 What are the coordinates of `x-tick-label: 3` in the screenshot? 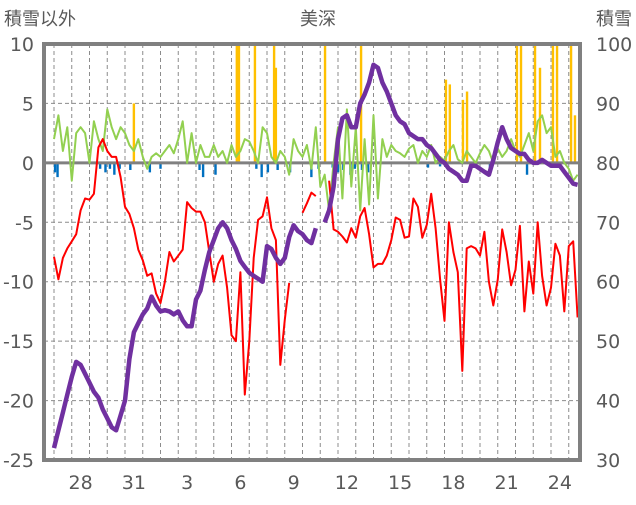 It's located at (187, 483).